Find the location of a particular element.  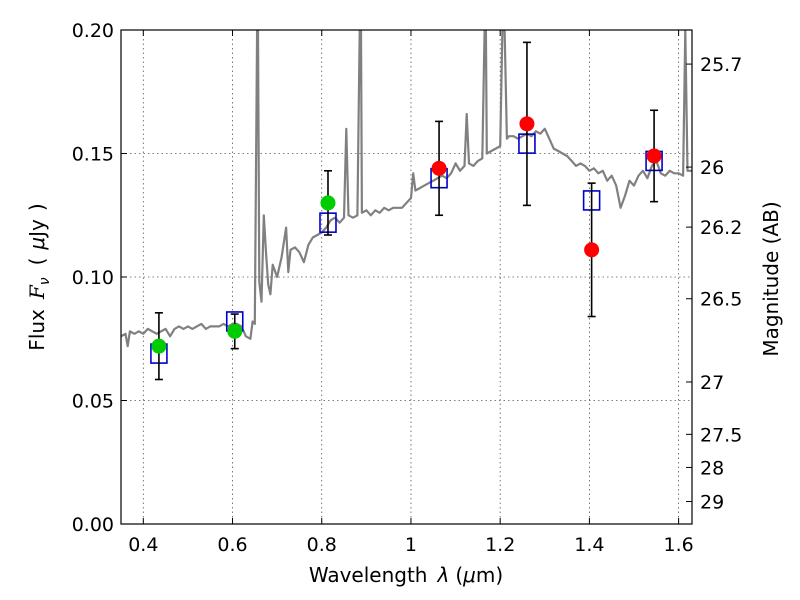

y2-tick-label: 26 is located at coordinates (712, 168).